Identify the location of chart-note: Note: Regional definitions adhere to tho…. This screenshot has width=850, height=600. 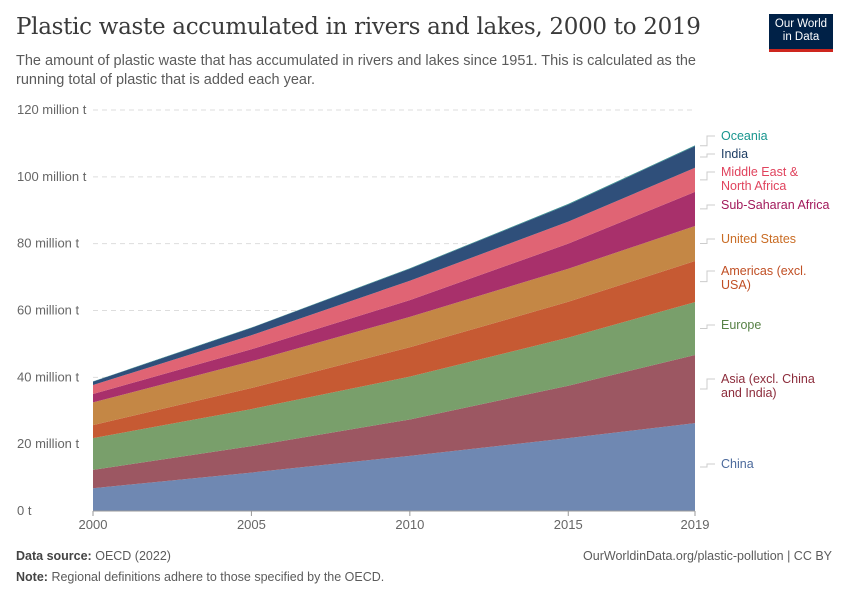
(200, 577).